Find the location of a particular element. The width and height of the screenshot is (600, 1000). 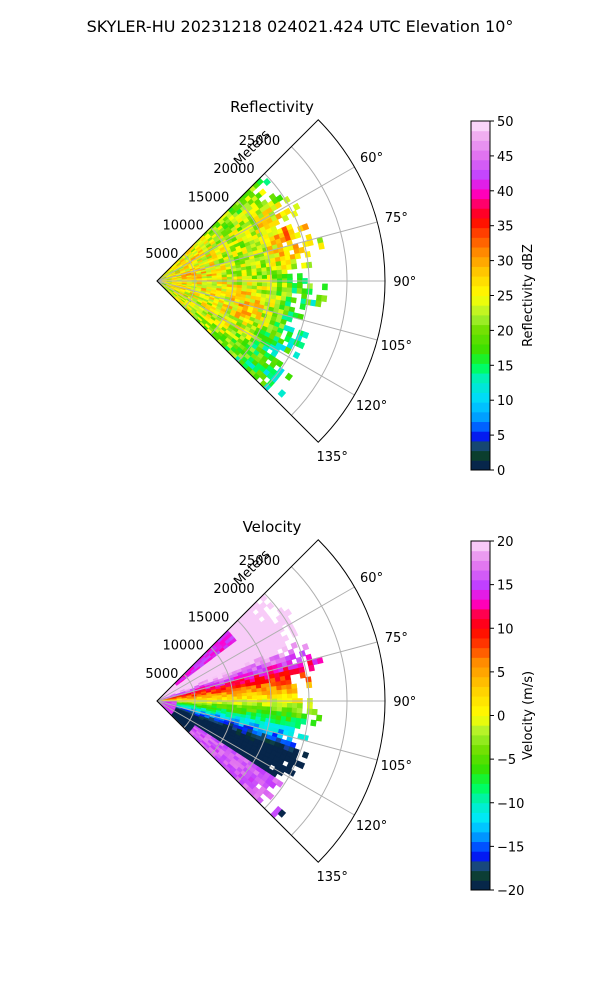

range-tick-label: 5000 is located at coordinates (161, 674).